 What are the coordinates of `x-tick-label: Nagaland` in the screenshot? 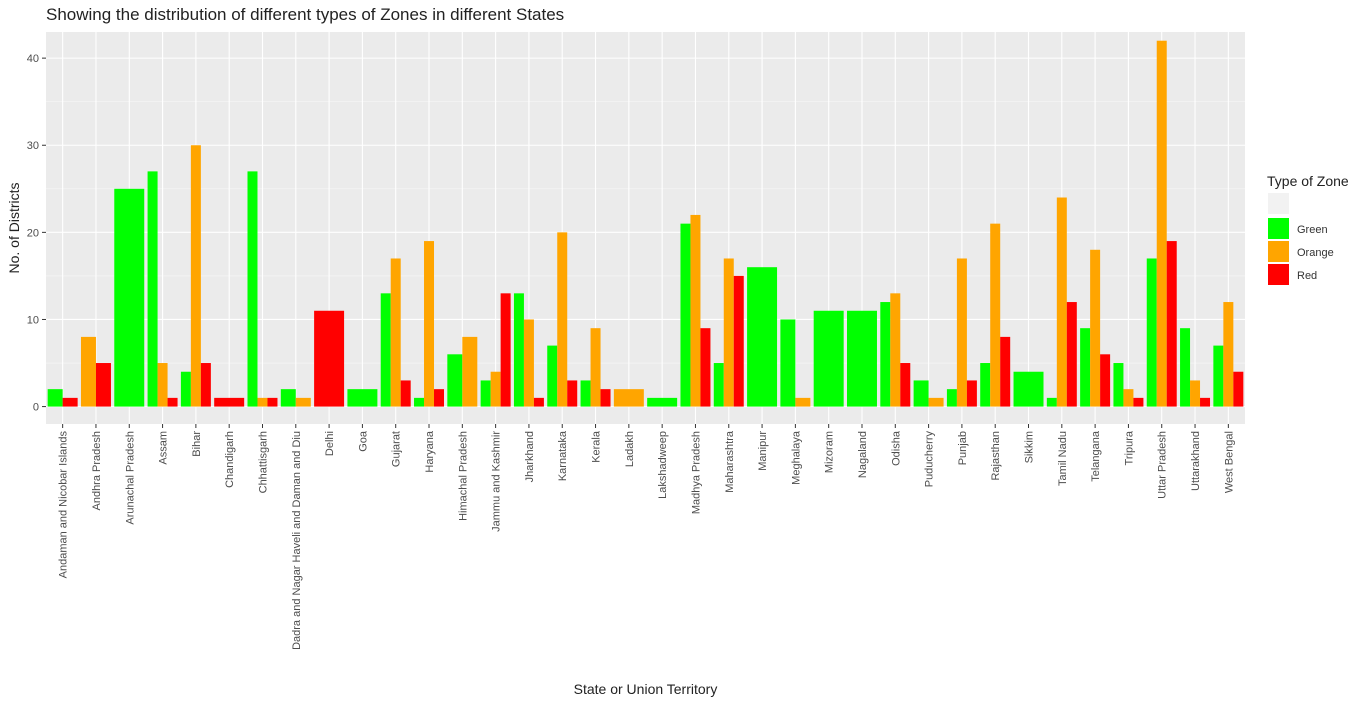 It's located at (863, 454).